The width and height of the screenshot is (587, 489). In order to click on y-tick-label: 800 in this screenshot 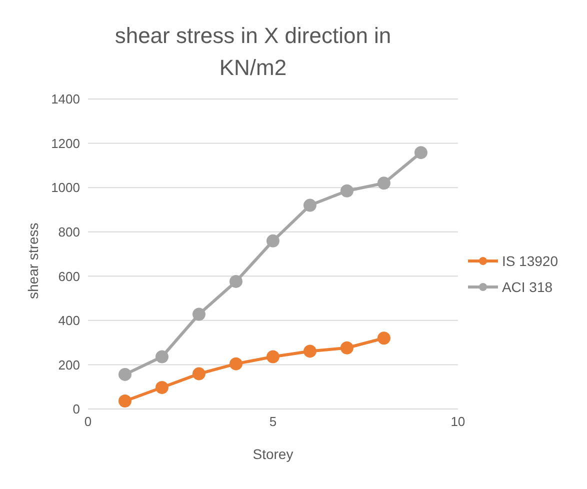, I will do `click(69, 232)`.